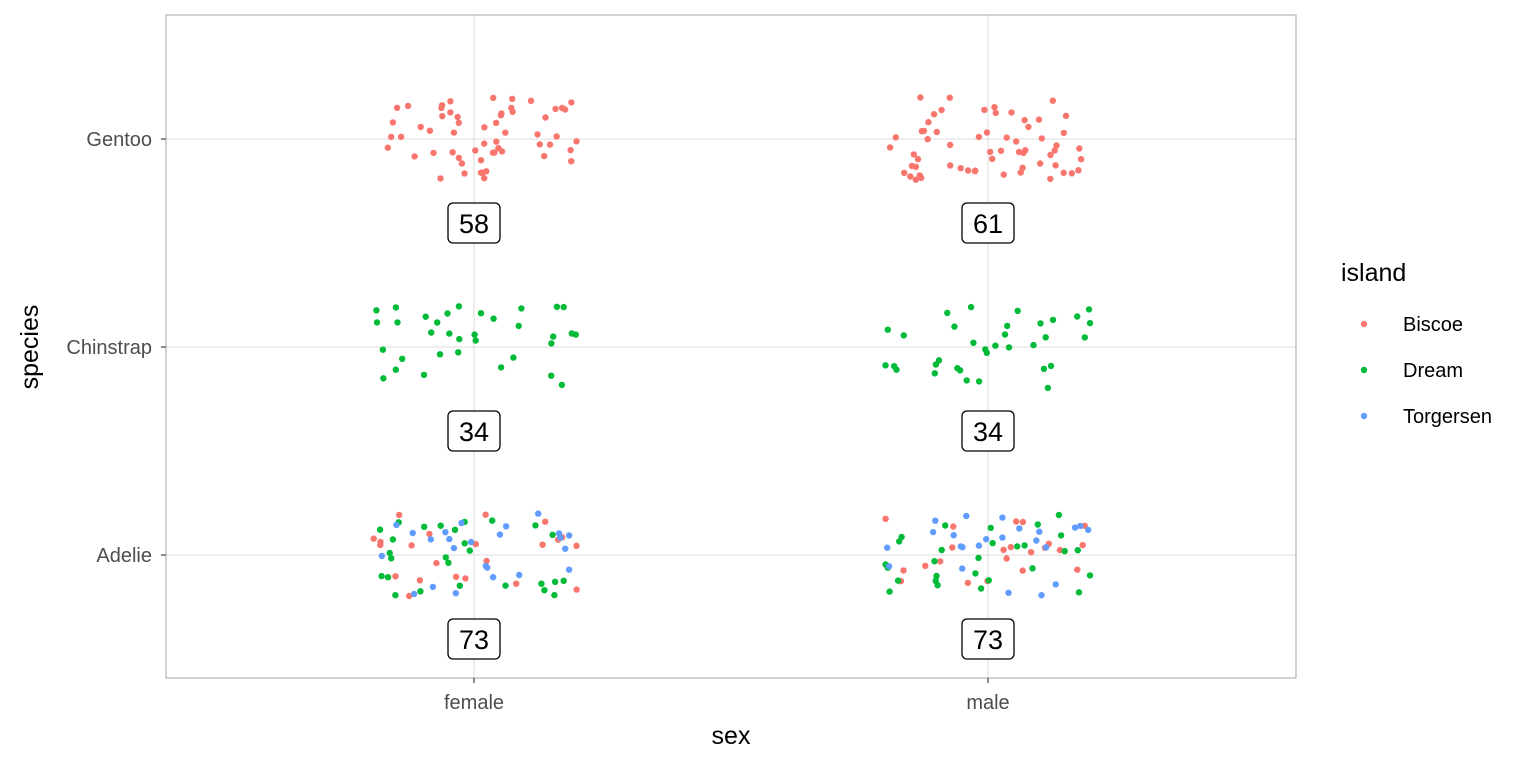 The width and height of the screenshot is (1536, 768). Describe the element at coordinates (1364, 324) in the screenshot. I see `legend-key-biscoe` at that location.